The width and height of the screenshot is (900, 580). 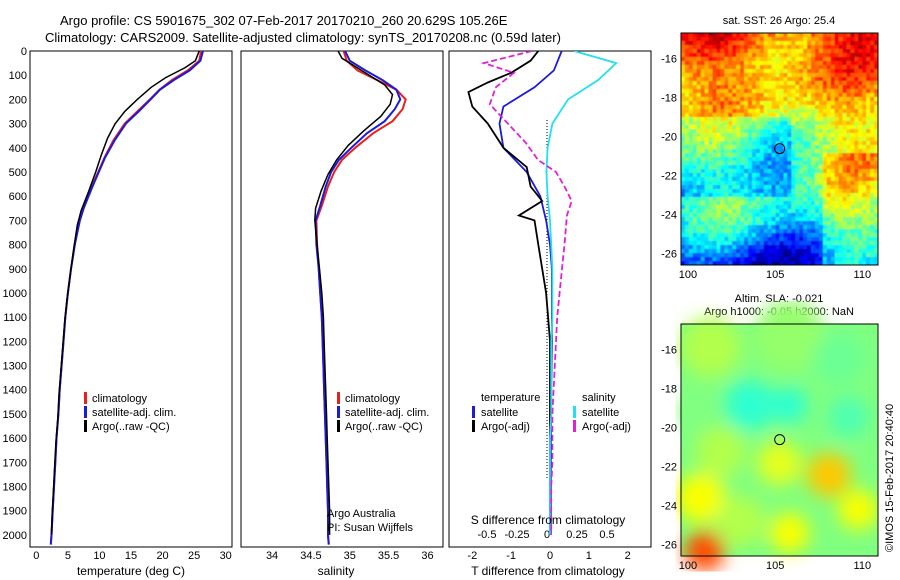 I want to click on legend-t-argo: Argo(-adj), so click(x=505, y=427).